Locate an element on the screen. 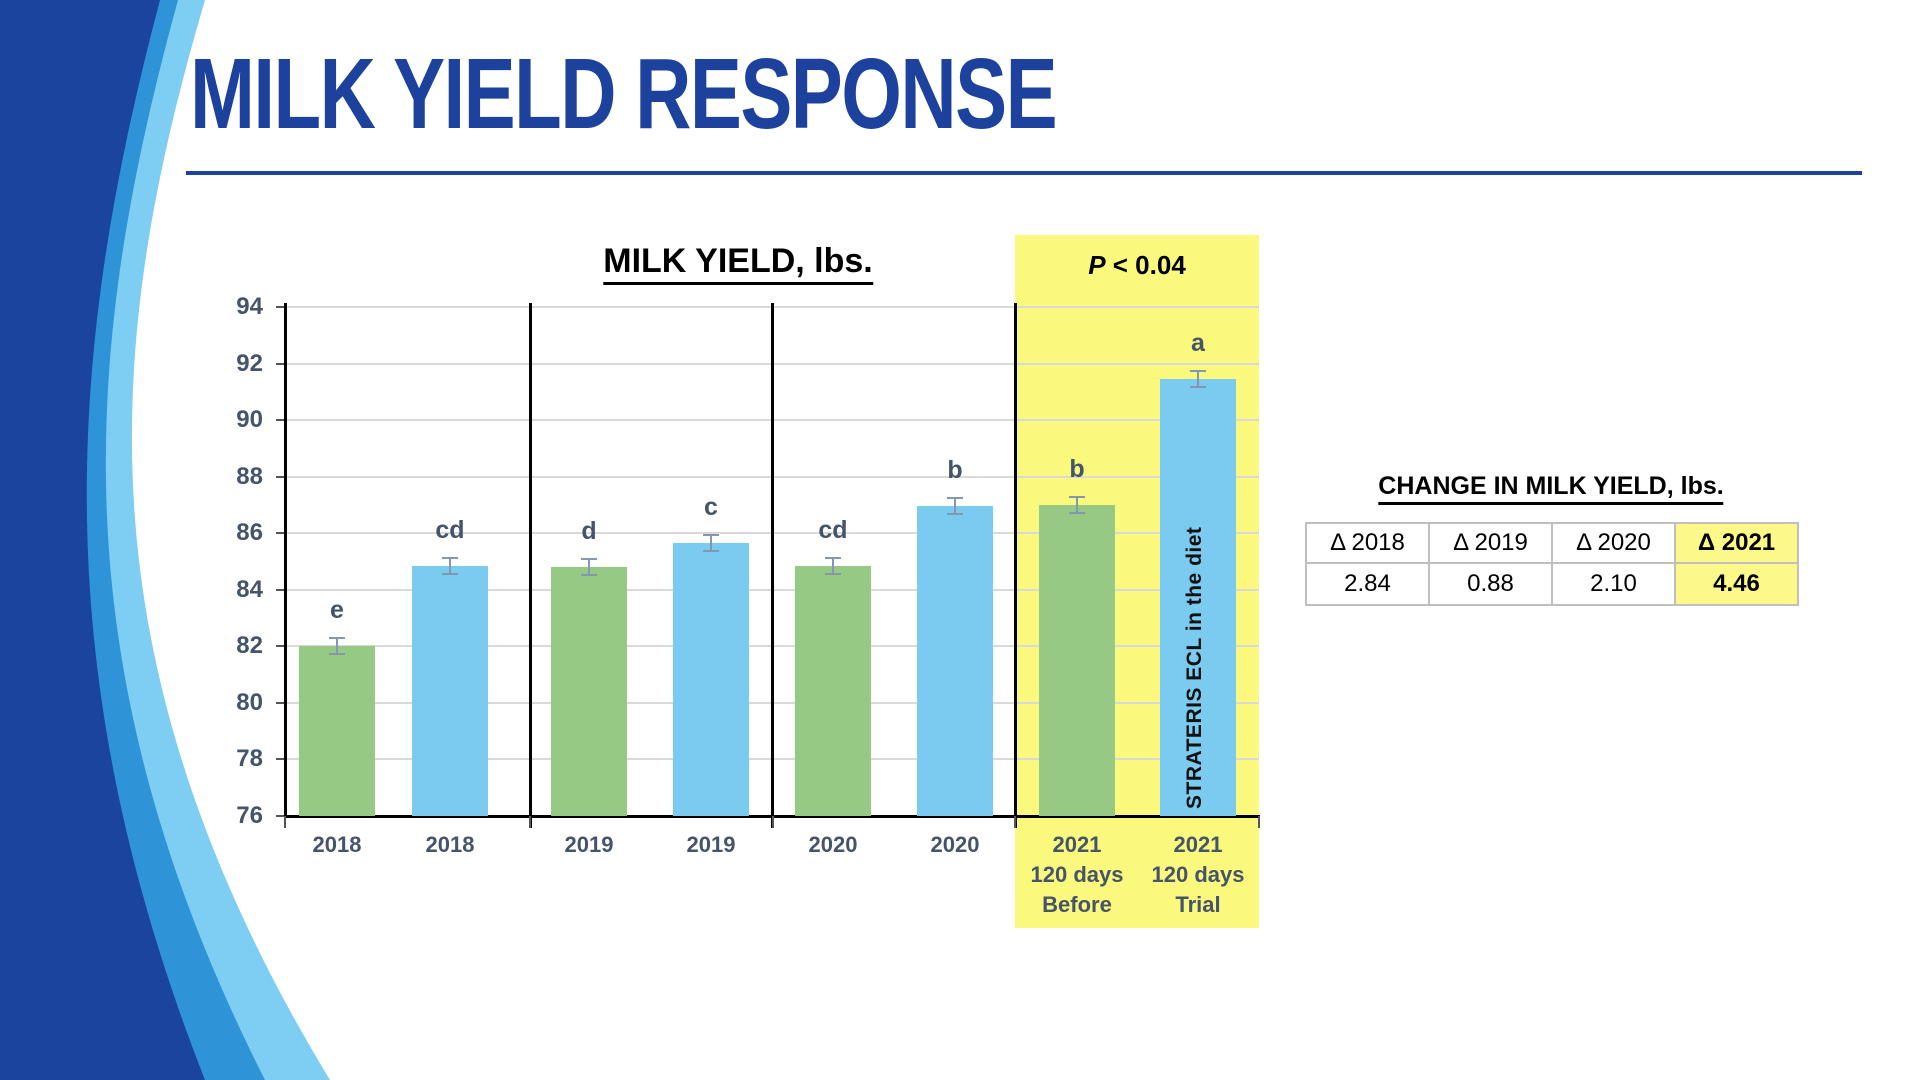  significance-letter-2020-trial: b is located at coordinates (955, 470).